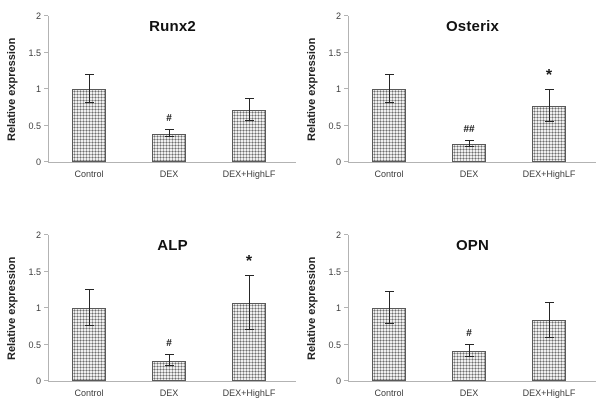 The width and height of the screenshot is (600, 410). I want to click on chart-title: ALP, so click(172, 245).